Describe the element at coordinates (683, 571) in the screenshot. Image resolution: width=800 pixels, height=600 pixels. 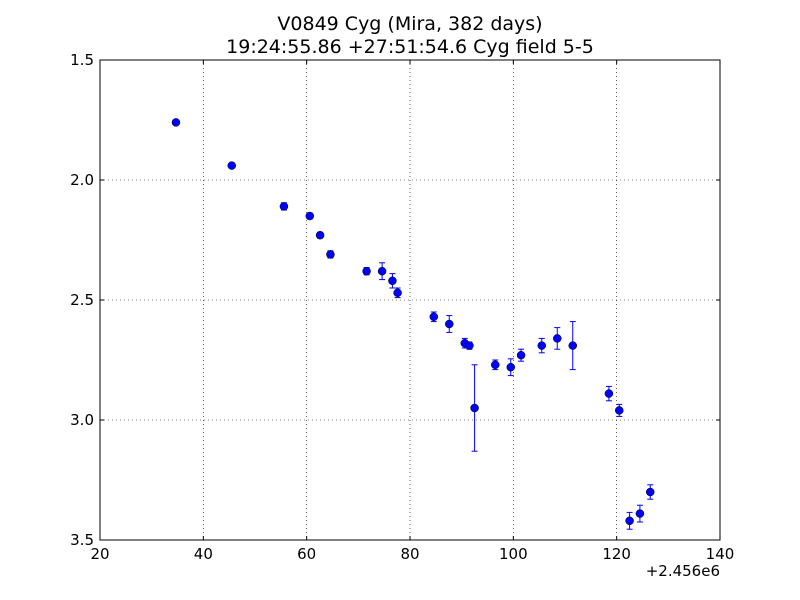
I see `x-offset-label: +2.456e6` at that location.